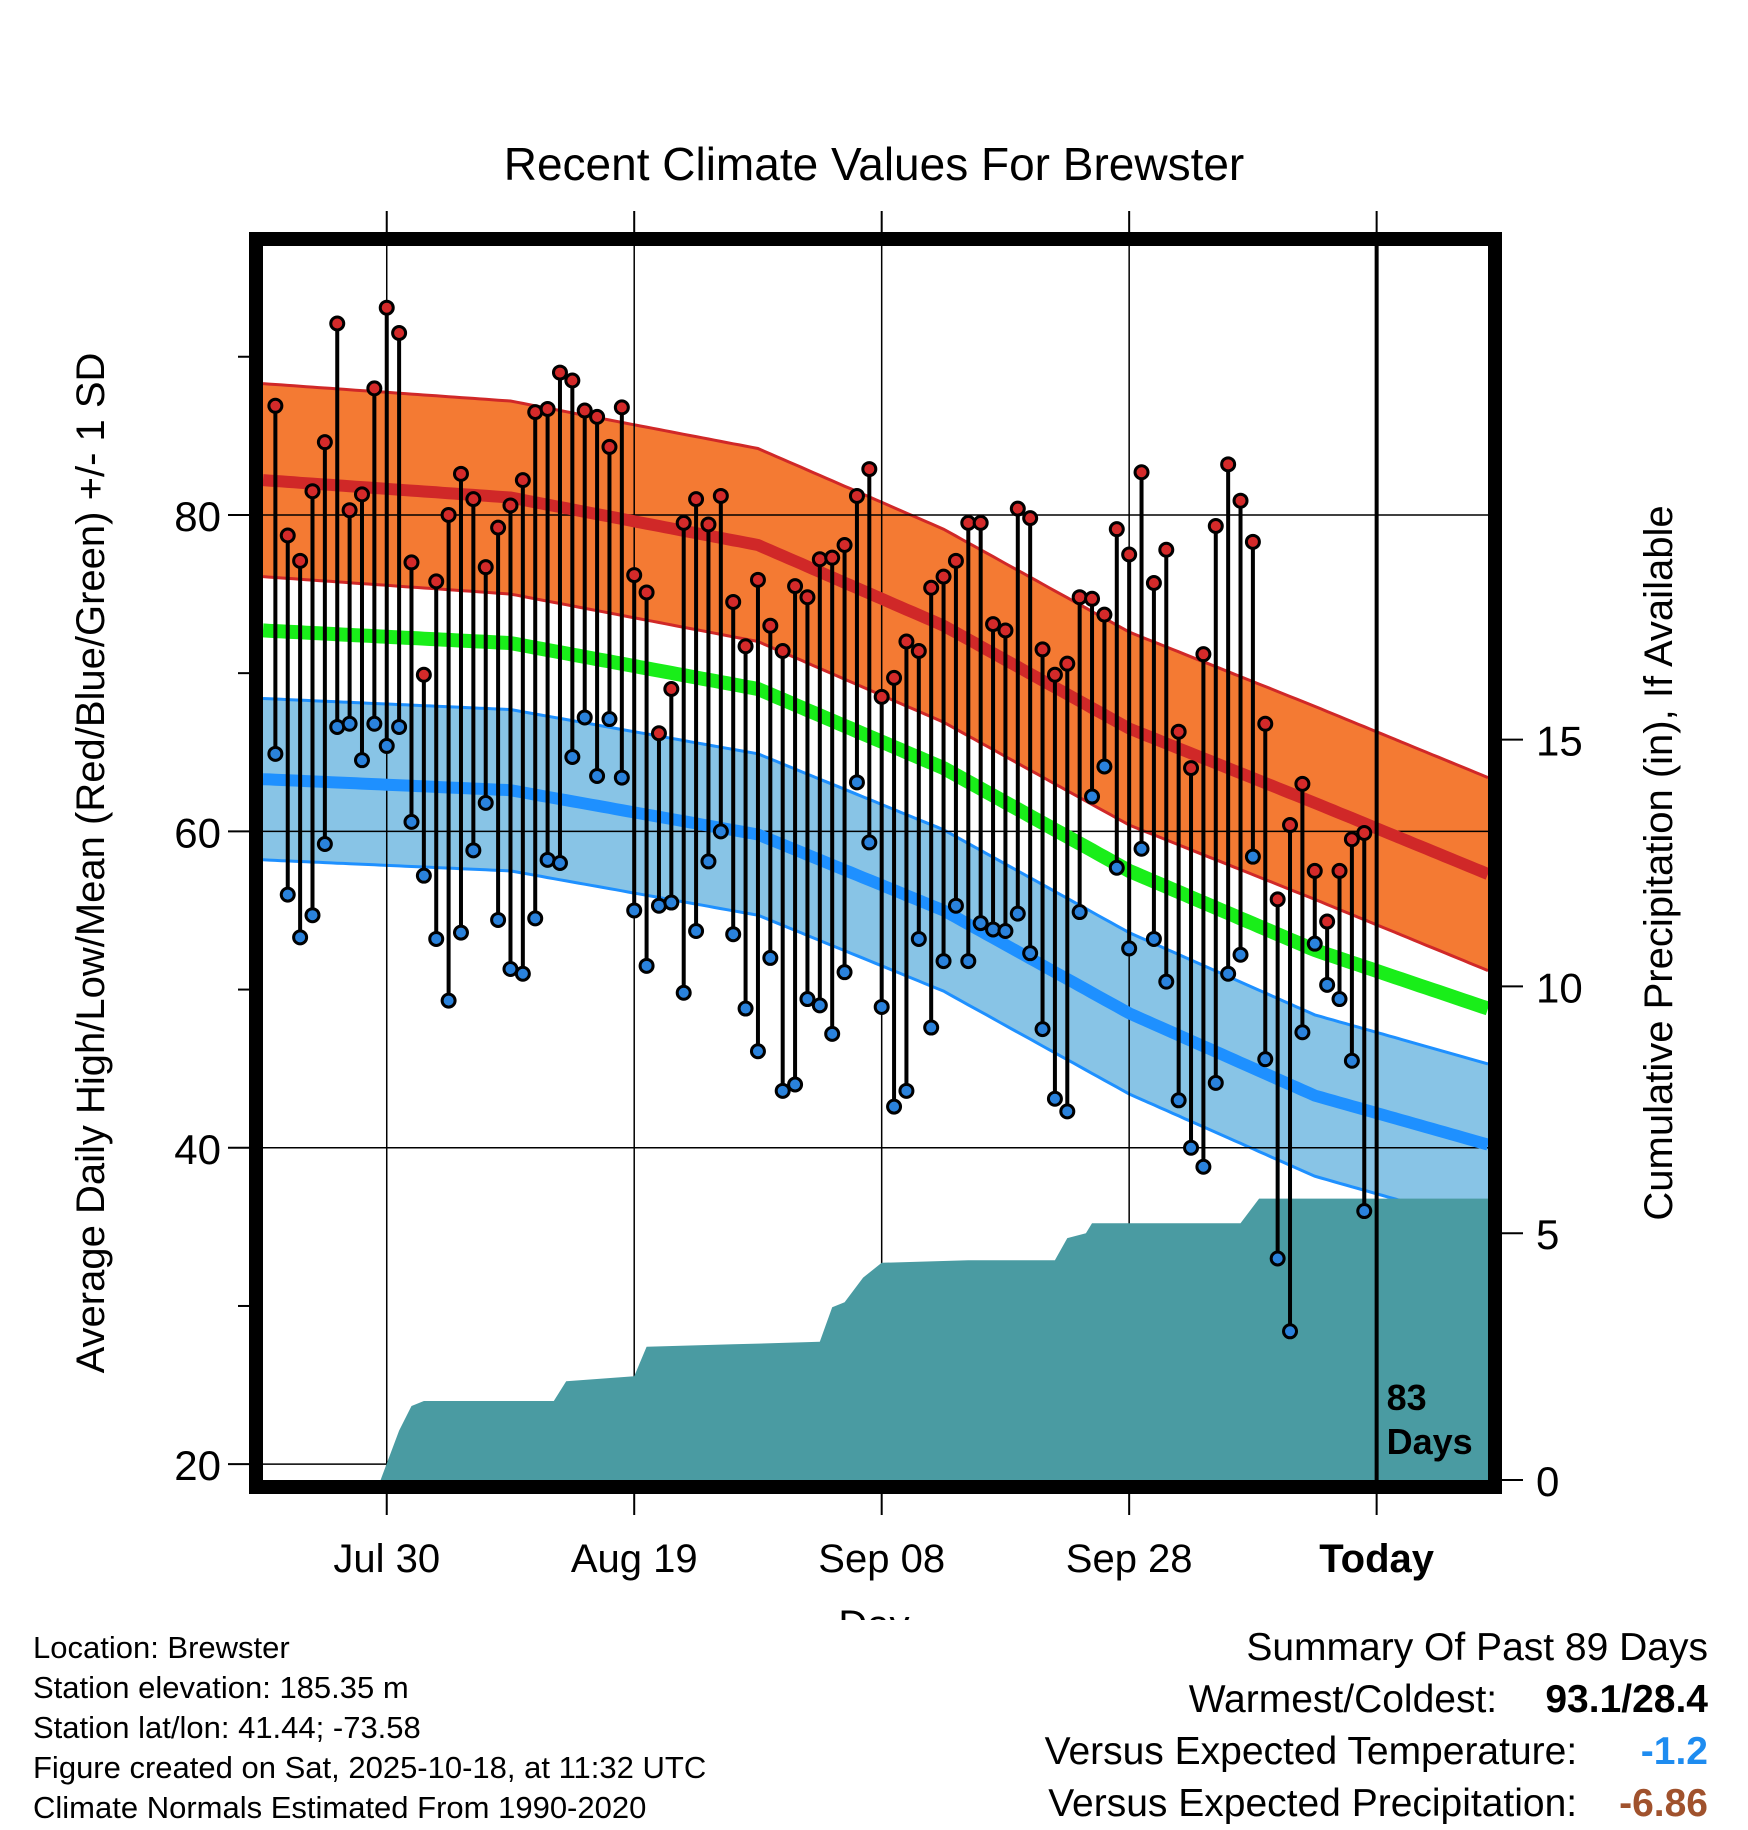  Describe the element at coordinates (875, 881) in the screenshot. I see `normal-low-upper-edge` at that location.